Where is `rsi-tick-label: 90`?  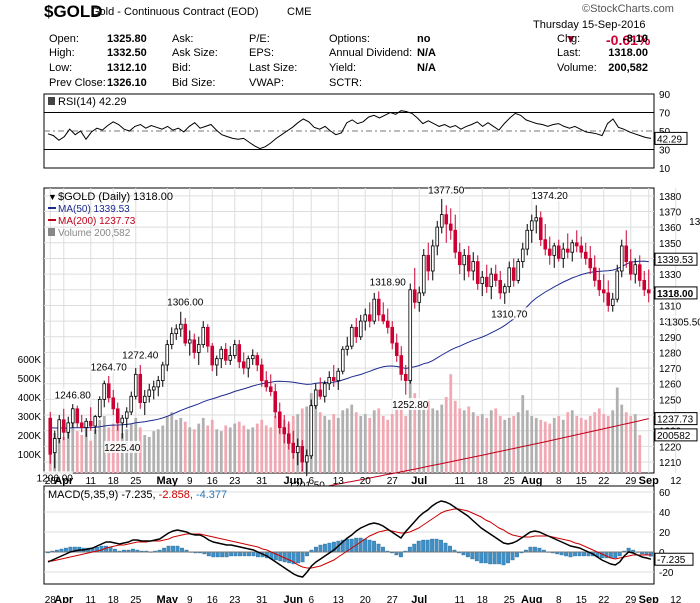 rsi-tick-label: 90 is located at coordinates (665, 95).